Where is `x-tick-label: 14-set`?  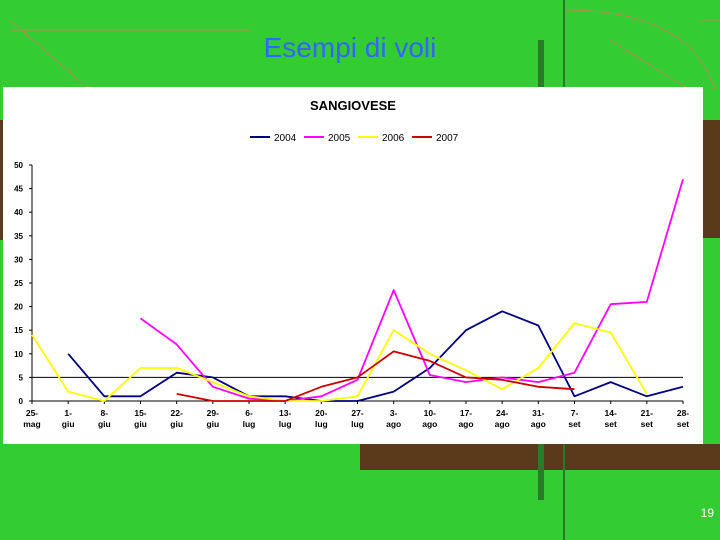
x-tick-label: 14-set is located at coordinates (611, 418).